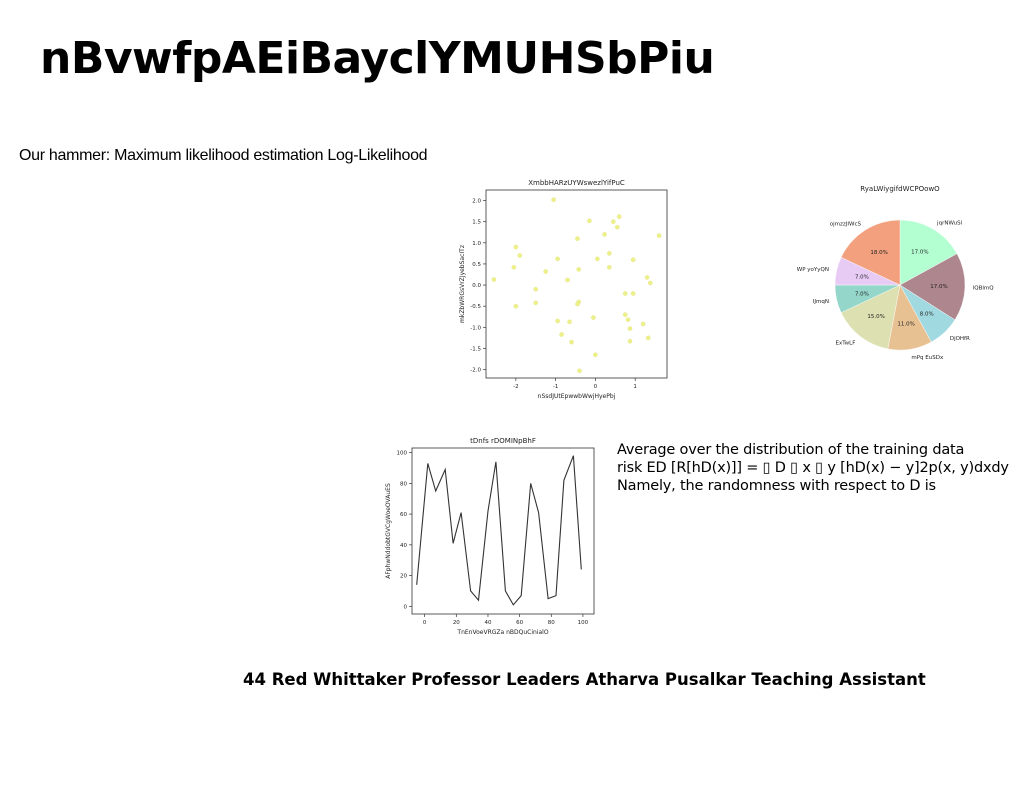  What do you see at coordinates (377, 58) in the screenshot?
I see `slide-title: nBvwfpAEiBayclYMUHSbPiu` at bounding box center [377, 58].